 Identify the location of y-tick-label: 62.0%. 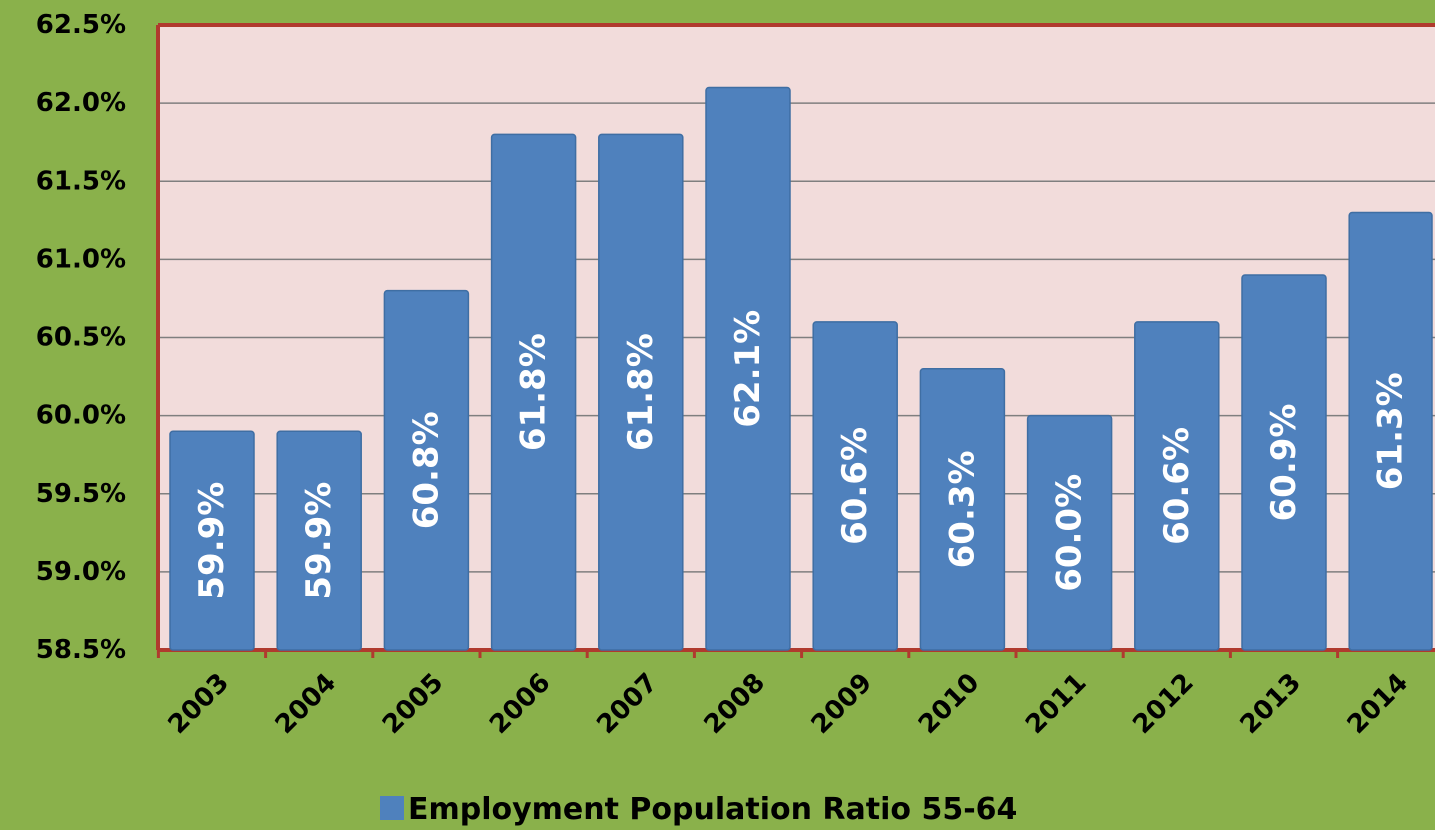
(81, 103).